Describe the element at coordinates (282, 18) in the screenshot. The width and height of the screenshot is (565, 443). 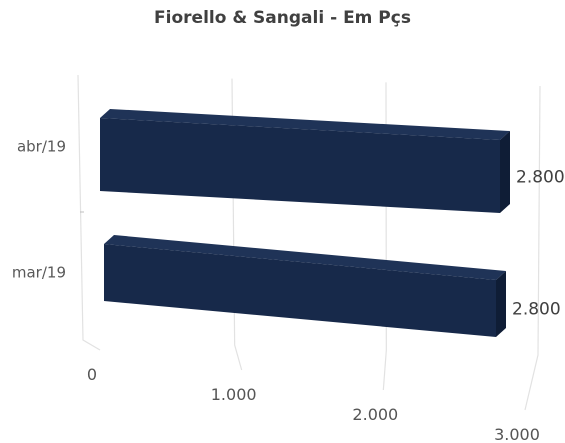
I see `chart-title: Fiorello & Sangali - Em Pçs` at that location.